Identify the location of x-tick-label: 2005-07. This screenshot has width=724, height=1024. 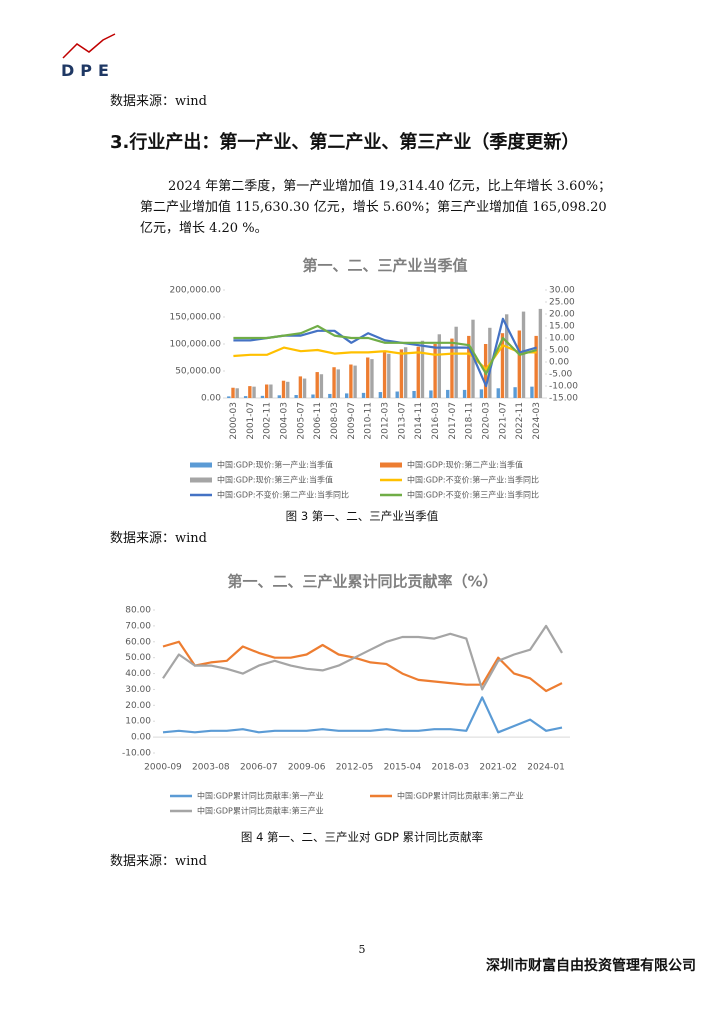
(301, 421).